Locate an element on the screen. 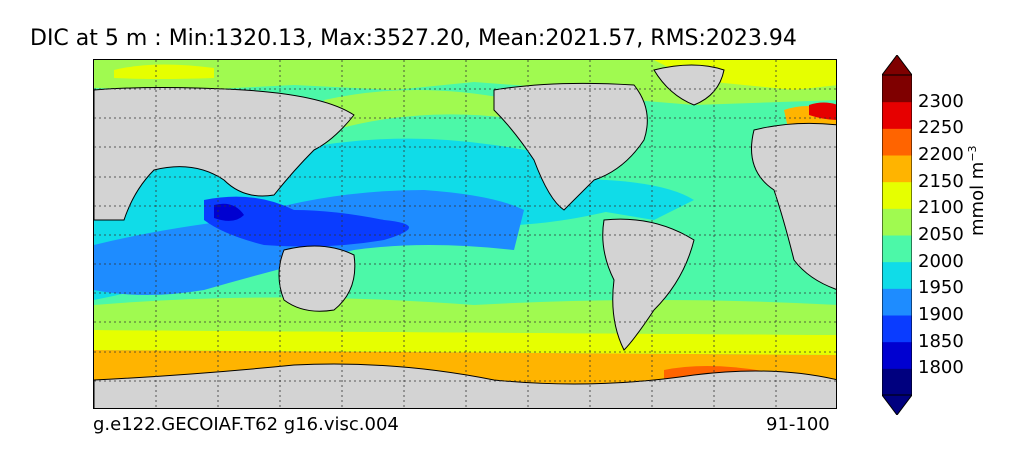 The height and width of the screenshot is (464, 1035). colorbar-tick-label: 1850 is located at coordinates (941, 341).